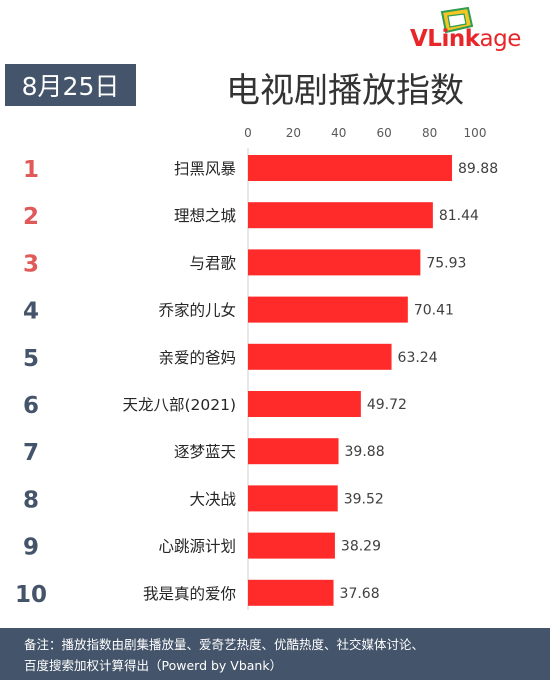 Image resolution: width=550 pixels, height=680 pixels. I want to click on value-label: 75.93, so click(446, 263).